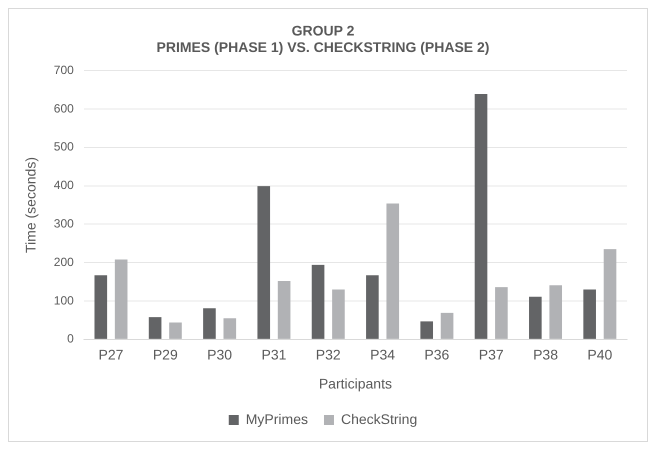  Describe the element at coordinates (111, 354) in the screenshot. I see `x-tick-label: P27` at that location.